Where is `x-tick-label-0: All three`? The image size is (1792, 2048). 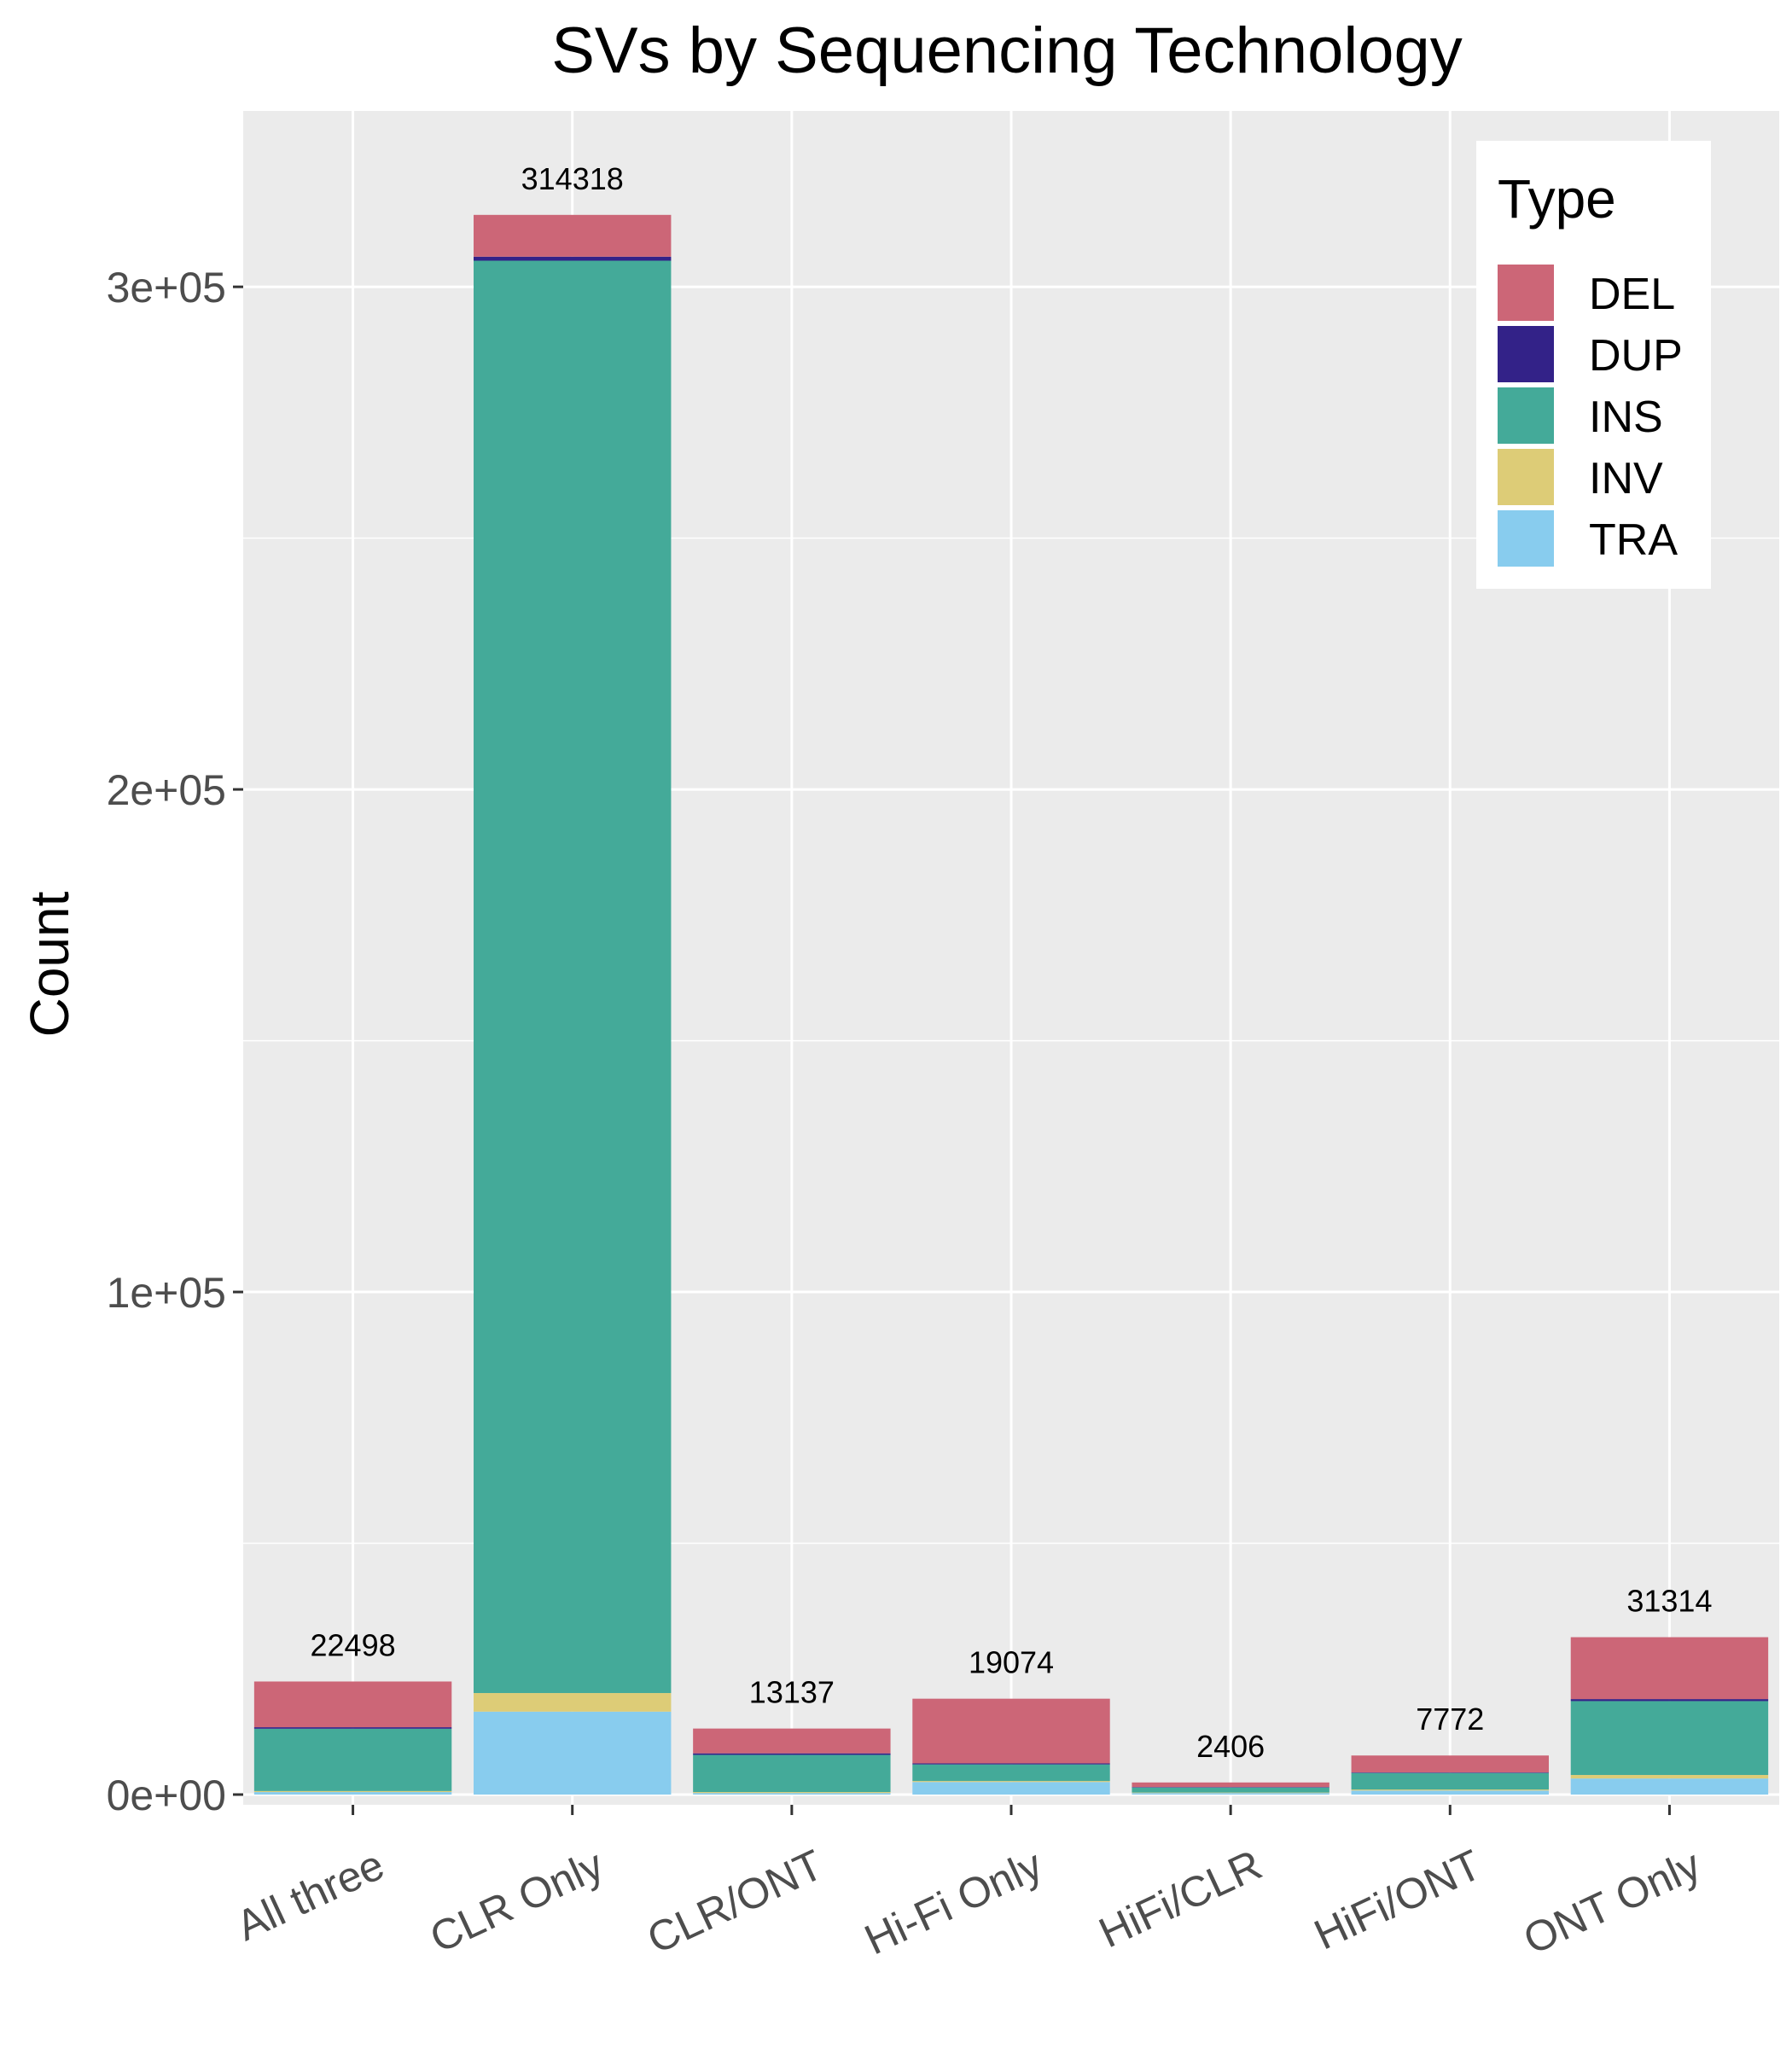 x-tick-label-0: All three is located at coordinates (311, 1896).